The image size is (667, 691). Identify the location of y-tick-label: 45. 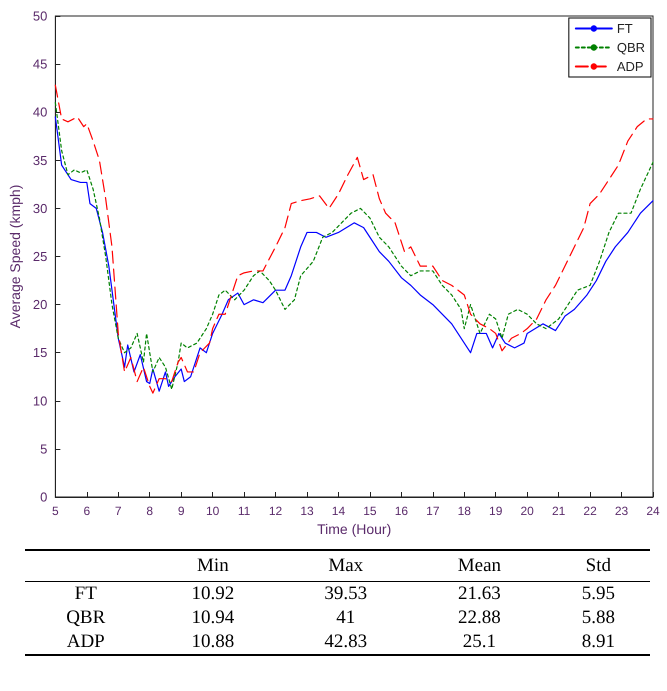
(40, 64).